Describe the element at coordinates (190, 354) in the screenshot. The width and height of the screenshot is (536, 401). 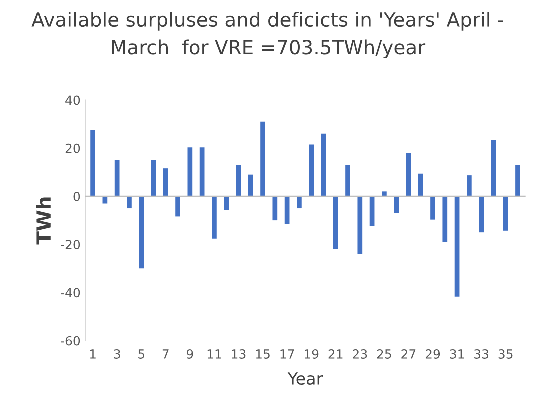
I see `x-tick-label: 9` at that location.